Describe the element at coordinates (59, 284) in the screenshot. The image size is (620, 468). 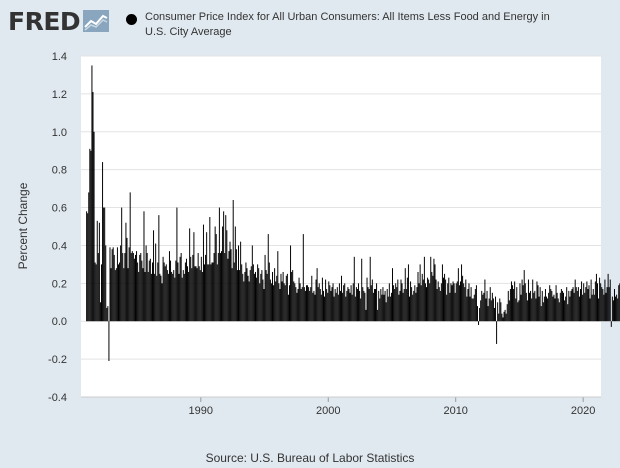
I see `y-tick-label: 0.2` at that location.